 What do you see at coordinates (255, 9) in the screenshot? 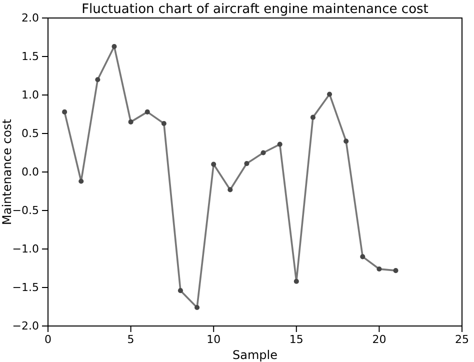
I see `chart-title: Fluctuation chart of aircraft engine maintenance cost` at bounding box center [255, 9].